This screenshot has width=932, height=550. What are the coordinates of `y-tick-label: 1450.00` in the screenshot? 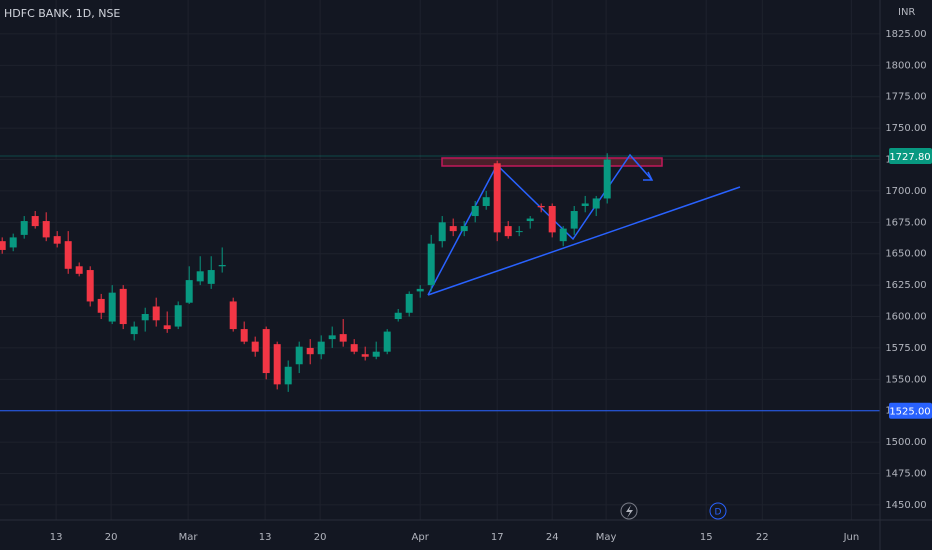 It's located at (905, 505).